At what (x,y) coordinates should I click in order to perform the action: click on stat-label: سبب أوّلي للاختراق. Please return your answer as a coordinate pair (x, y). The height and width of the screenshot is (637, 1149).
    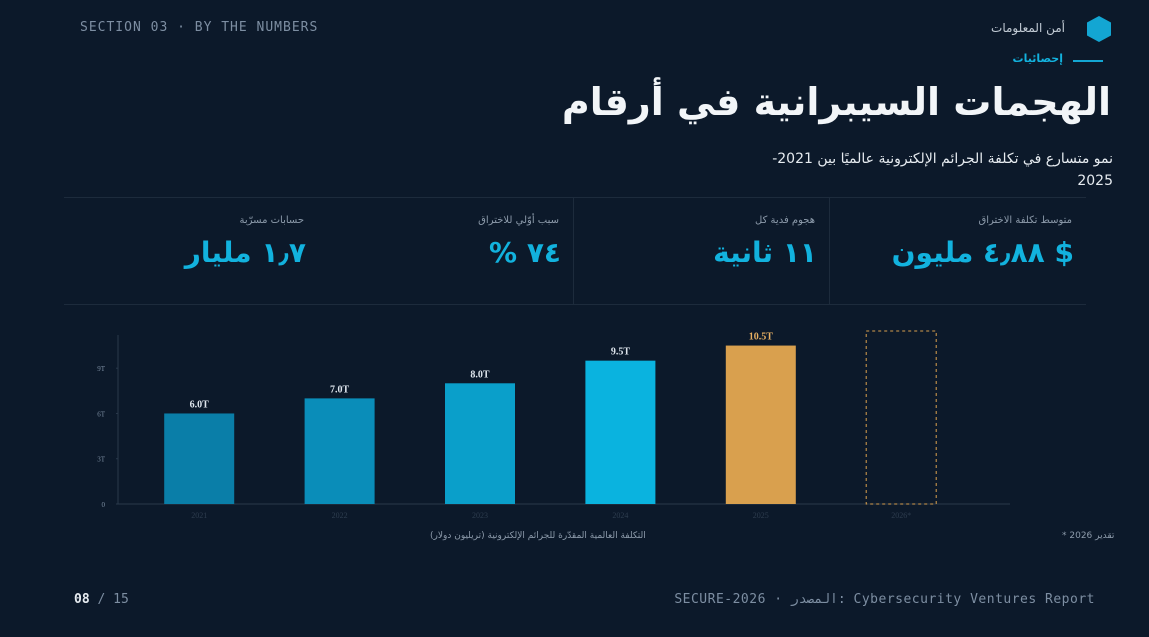
    Looking at the image, I should click on (518, 220).